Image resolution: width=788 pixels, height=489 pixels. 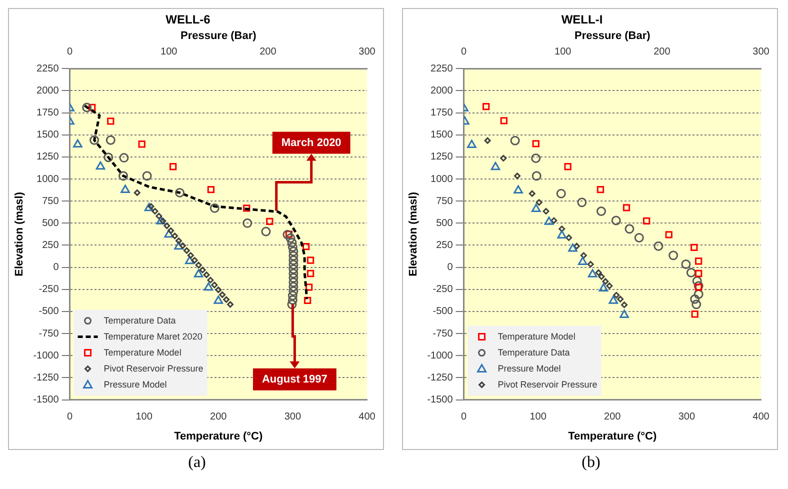 What do you see at coordinates (140, 320) in the screenshot?
I see `legend-label: Temperature Data` at bounding box center [140, 320].